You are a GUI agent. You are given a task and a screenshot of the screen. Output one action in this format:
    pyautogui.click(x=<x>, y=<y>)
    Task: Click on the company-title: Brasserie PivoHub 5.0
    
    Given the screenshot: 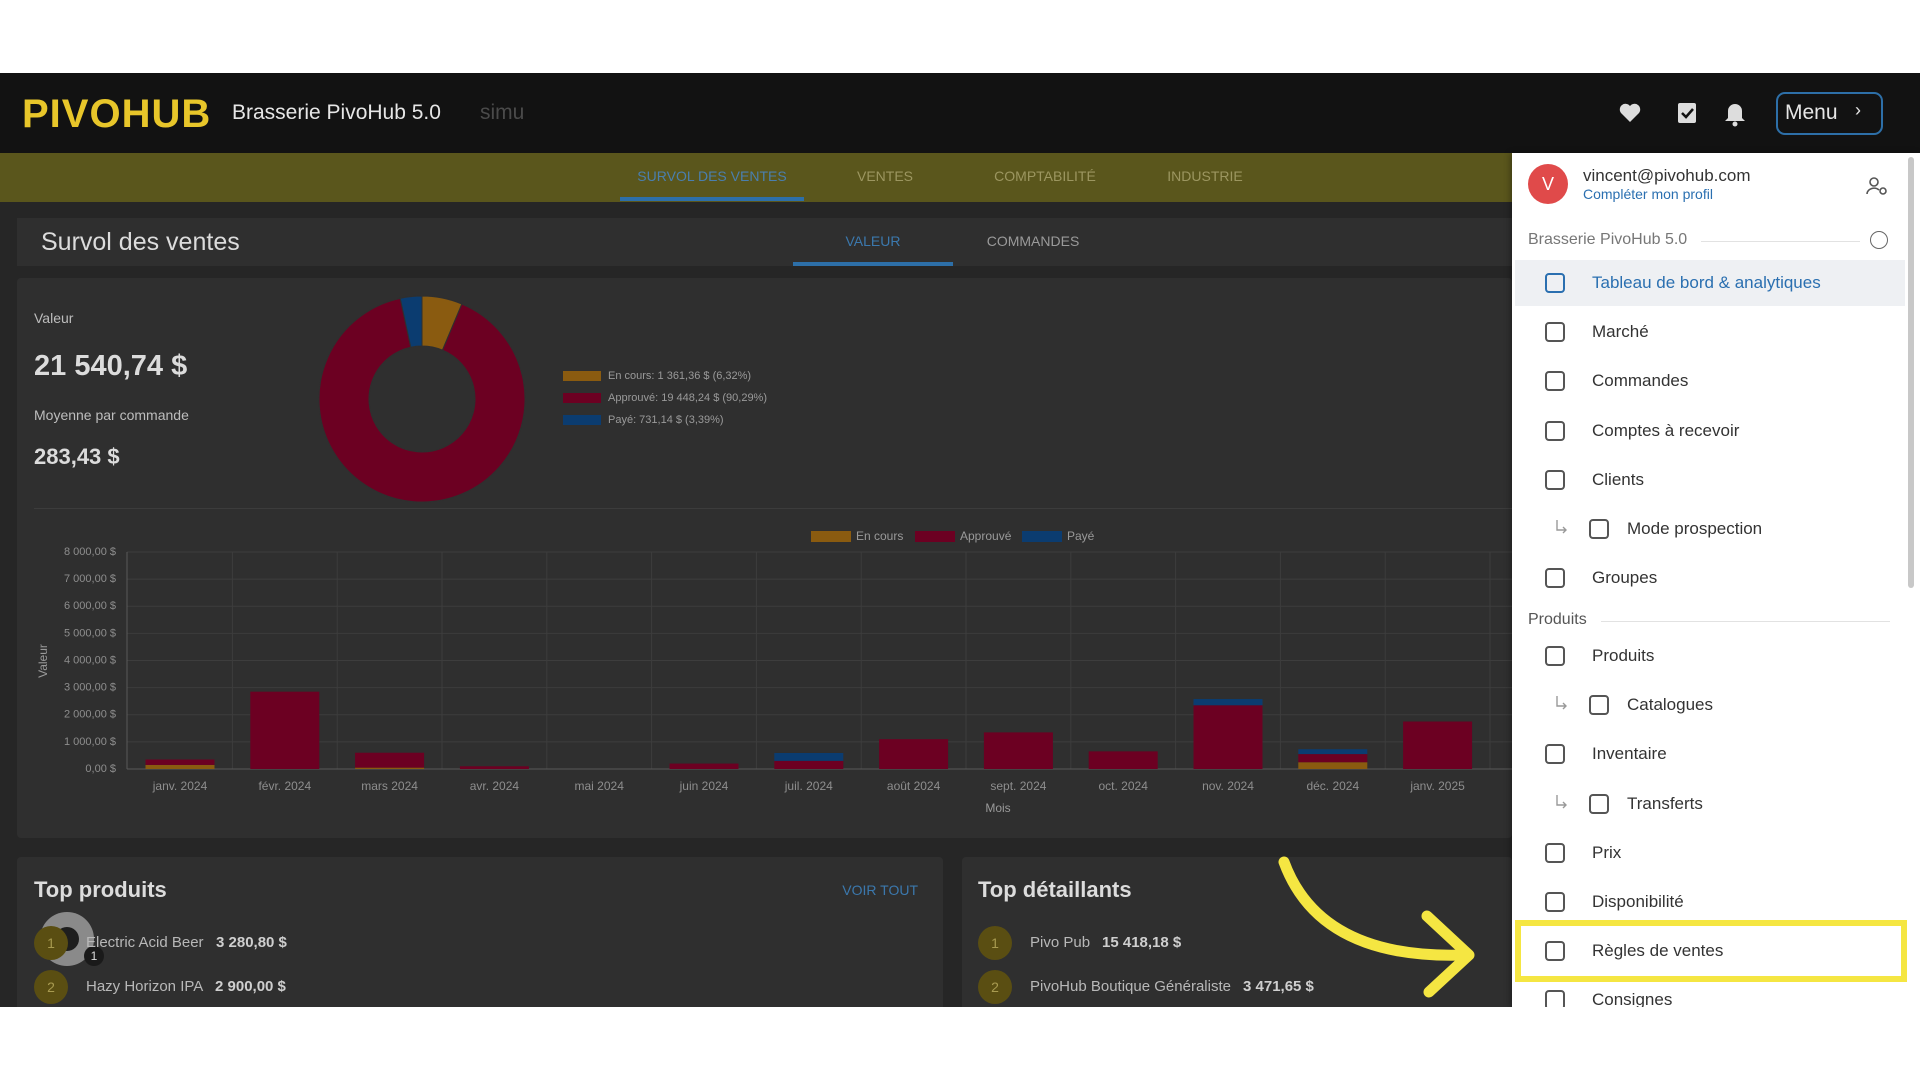 What is the action you would take?
    pyautogui.click(x=336, y=112)
    